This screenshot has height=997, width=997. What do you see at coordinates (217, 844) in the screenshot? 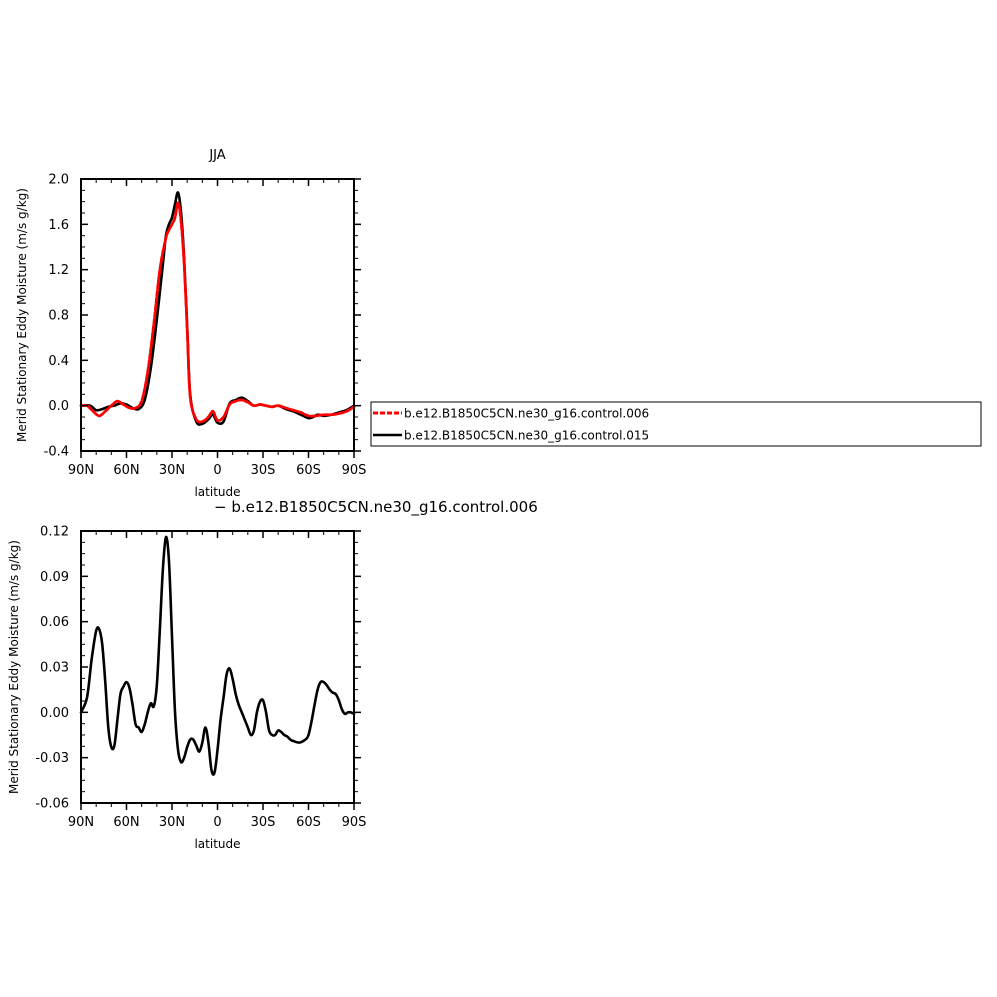
I see `bottom-x-axis-label: latitude` at bounding box center [217, 844].